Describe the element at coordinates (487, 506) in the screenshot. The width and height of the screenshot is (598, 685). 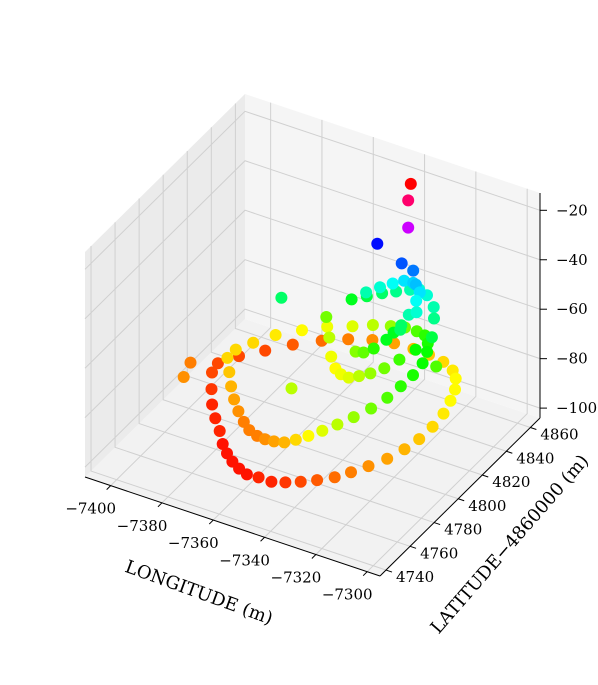
I see `y-tick-label: 4800` at that location.